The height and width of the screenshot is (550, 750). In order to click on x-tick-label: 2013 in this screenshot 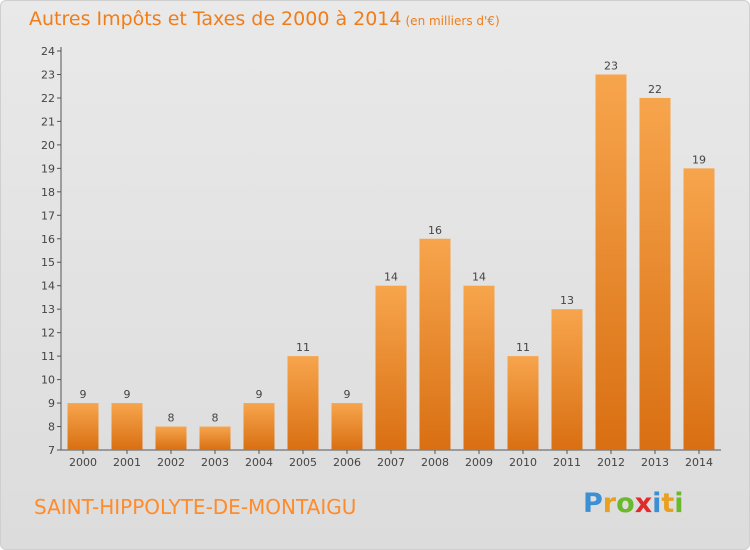, I will do `click(655, 462)`.